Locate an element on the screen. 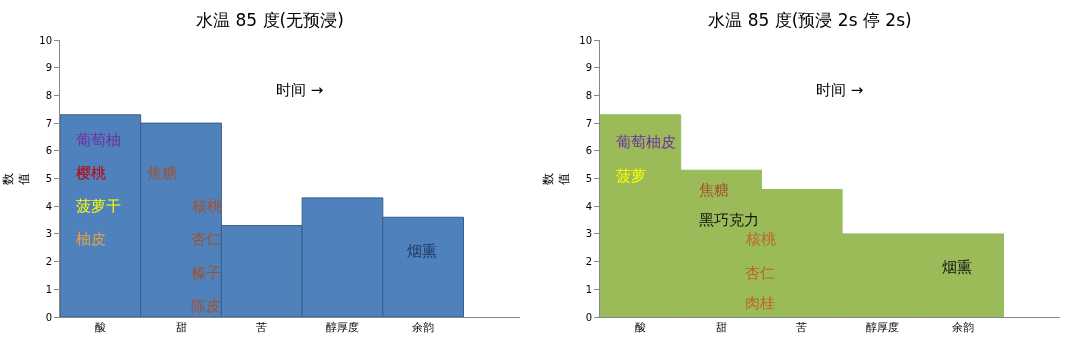 This screenshot has height=357, width=1080. annotation: 葡萄柚皮 is located at coordinates (646, 142).